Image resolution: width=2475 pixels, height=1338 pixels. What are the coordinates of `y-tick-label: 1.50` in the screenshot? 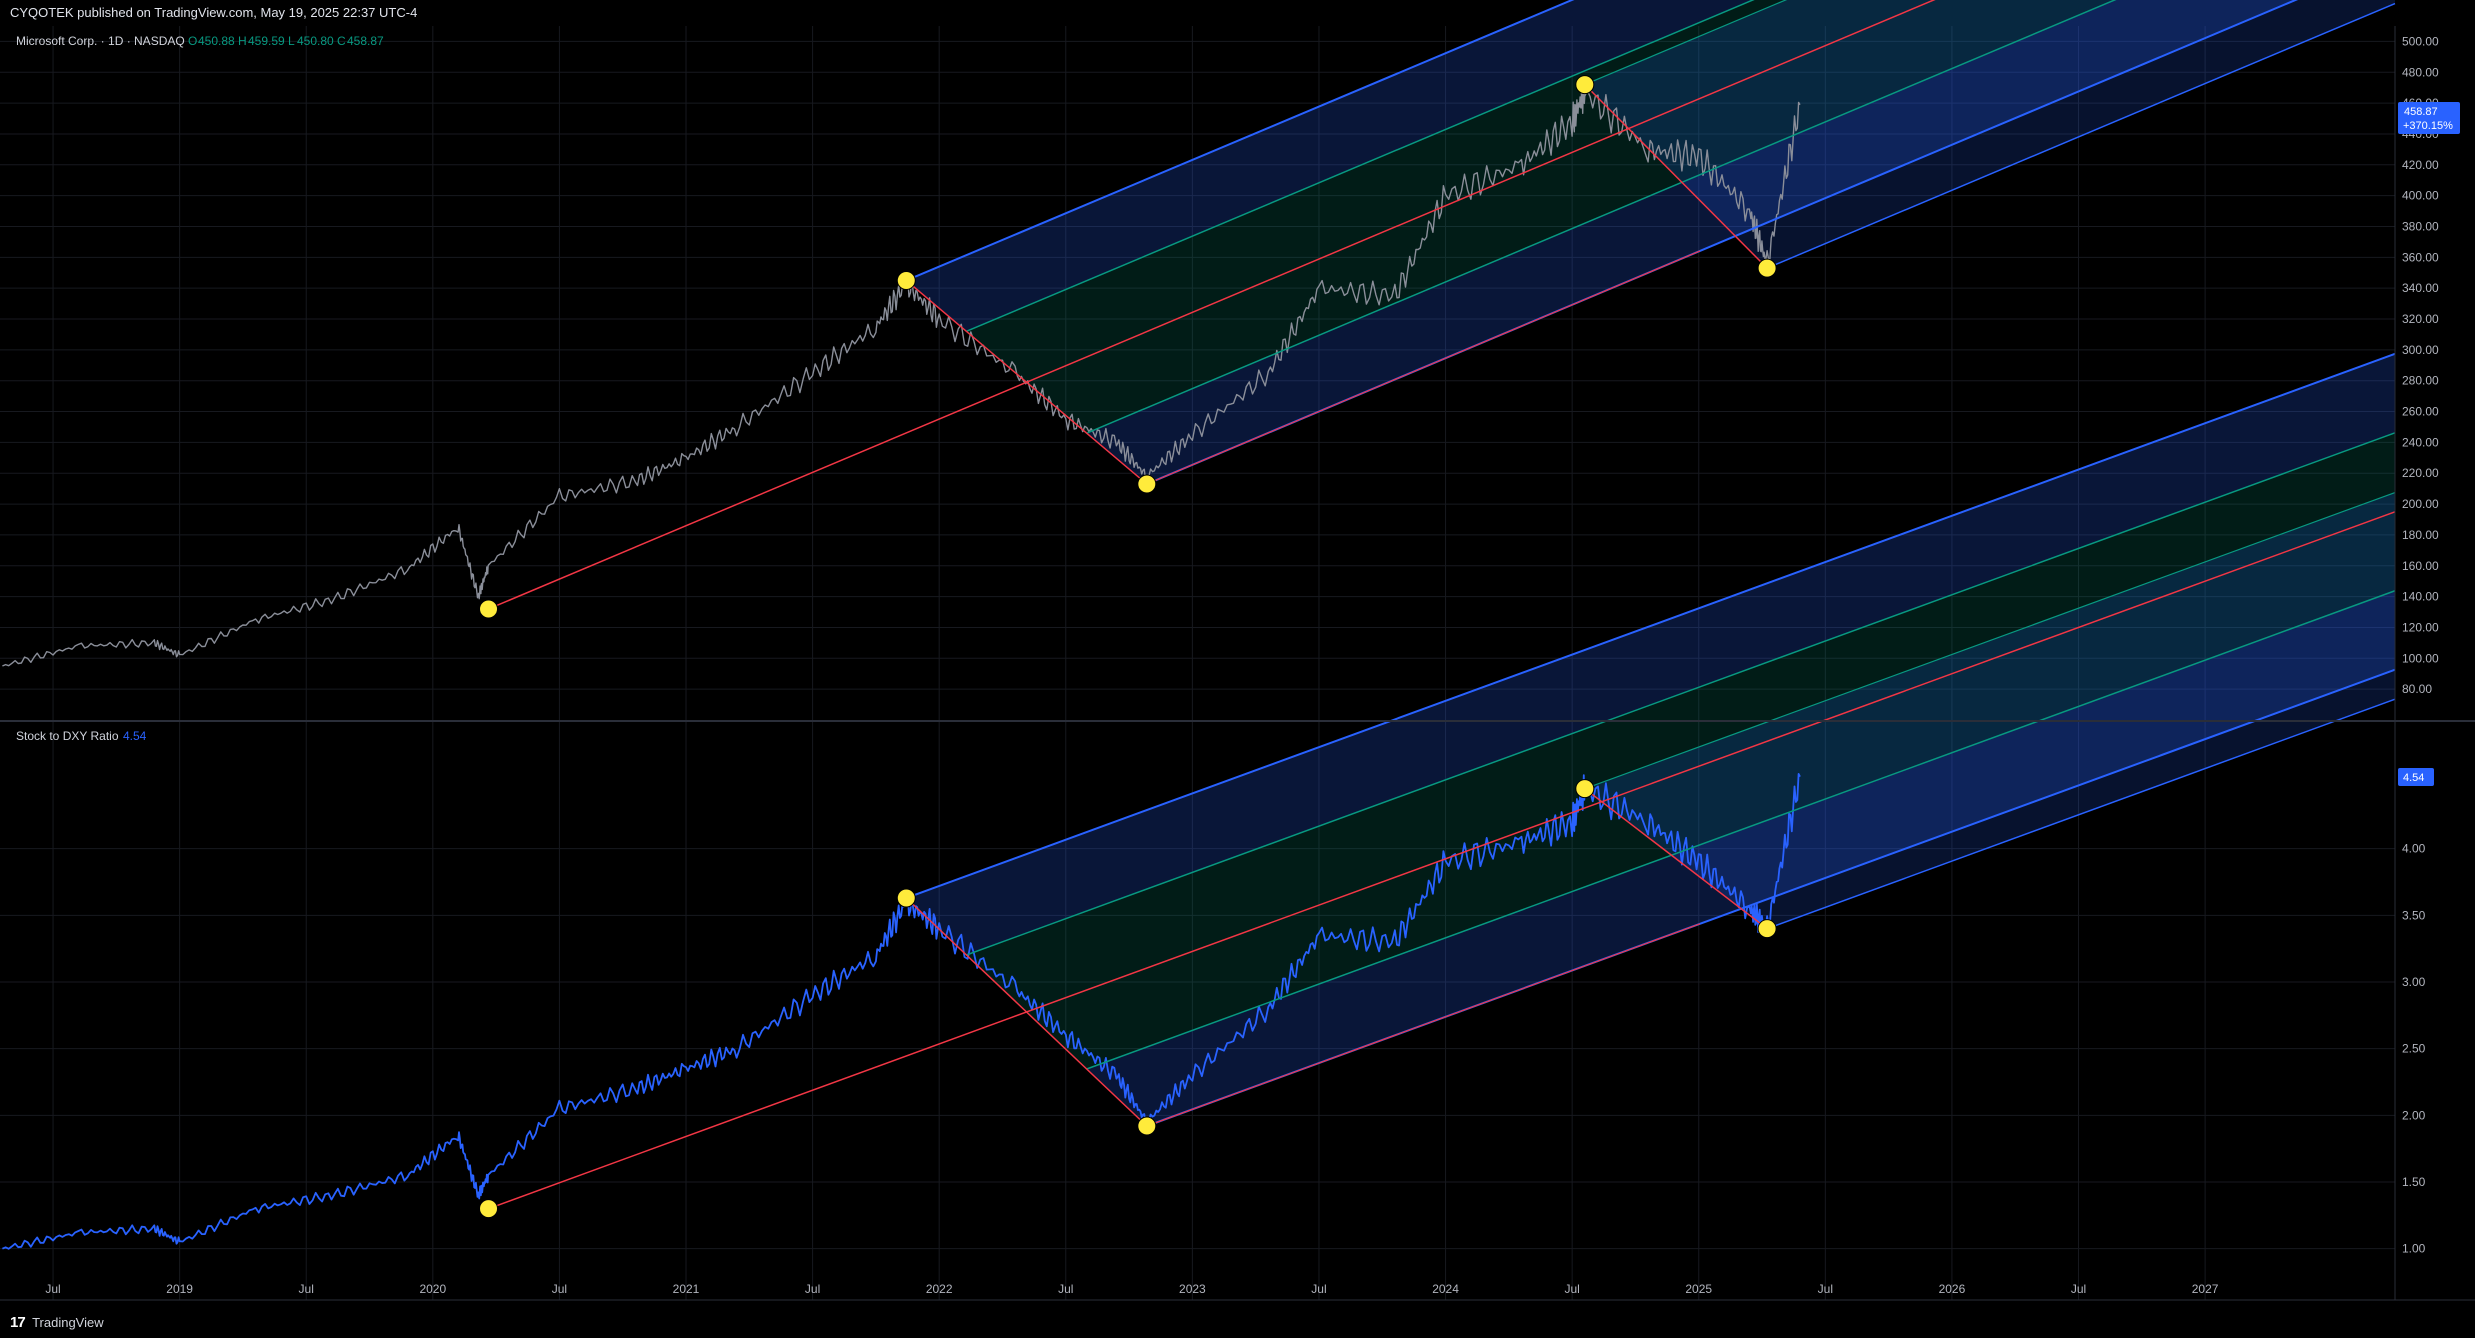 It's located at (2414, 1182).